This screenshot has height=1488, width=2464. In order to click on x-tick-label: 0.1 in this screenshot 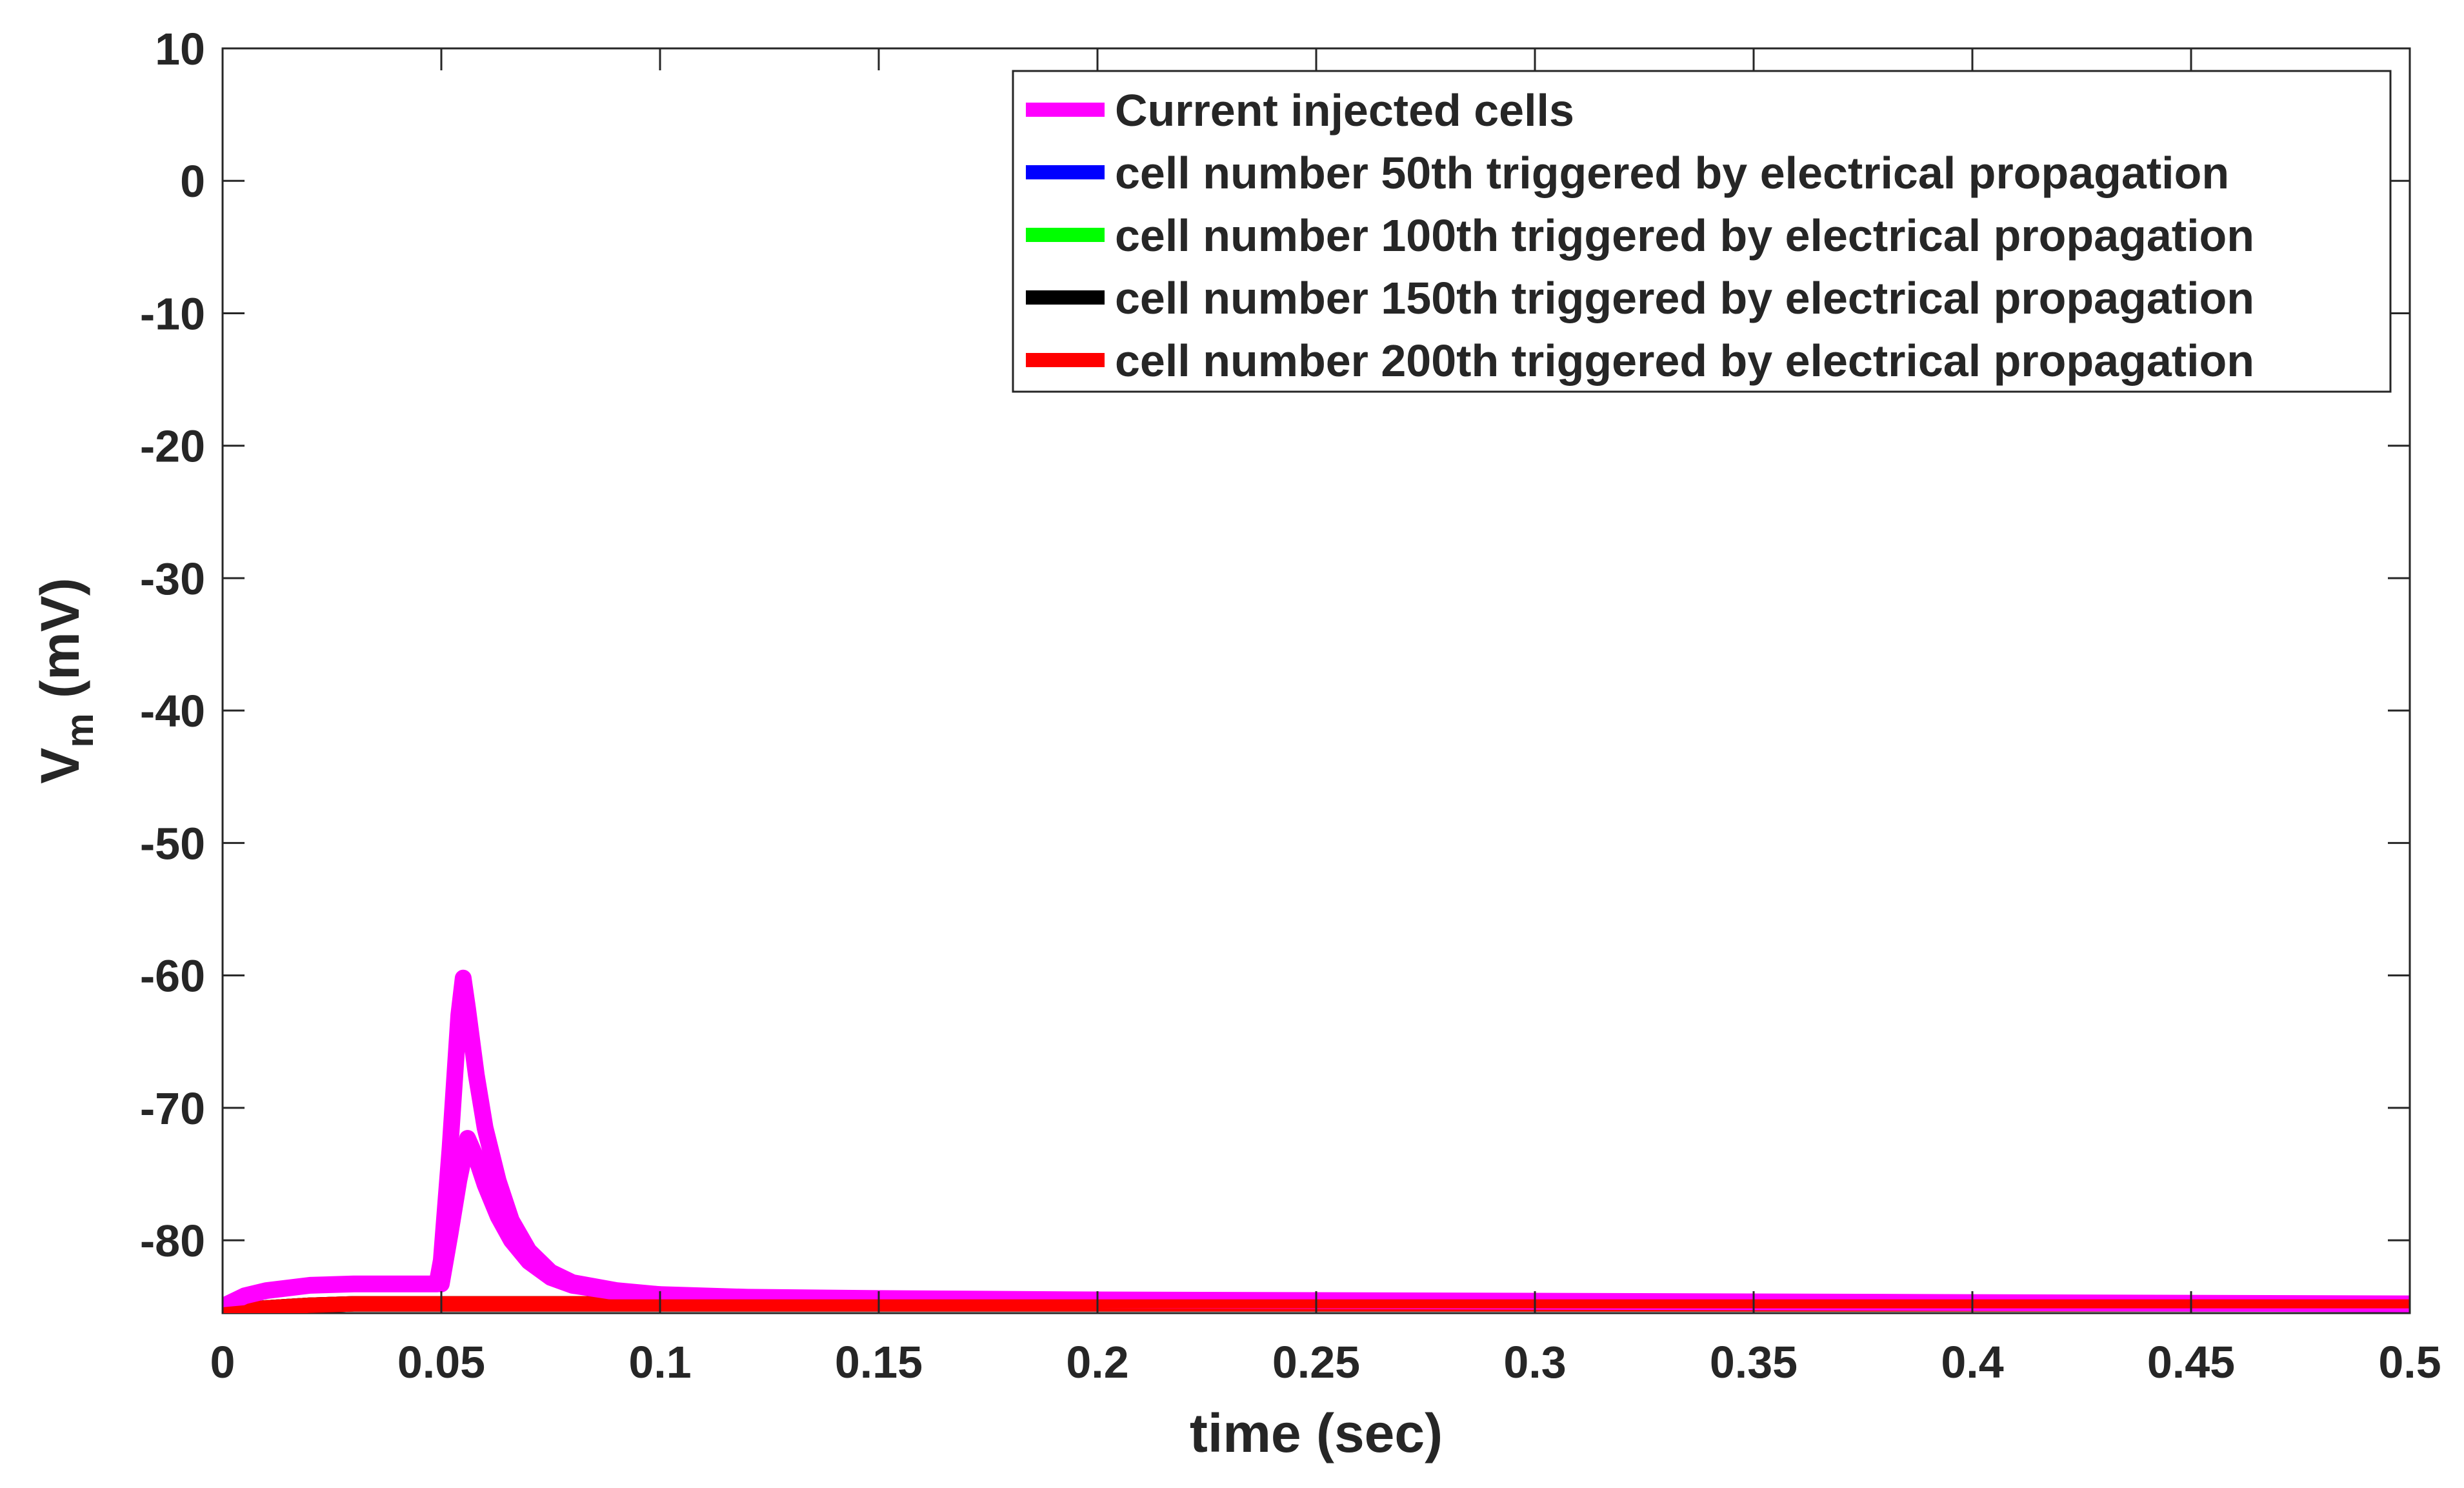, I will do `click(659, 1362)`.